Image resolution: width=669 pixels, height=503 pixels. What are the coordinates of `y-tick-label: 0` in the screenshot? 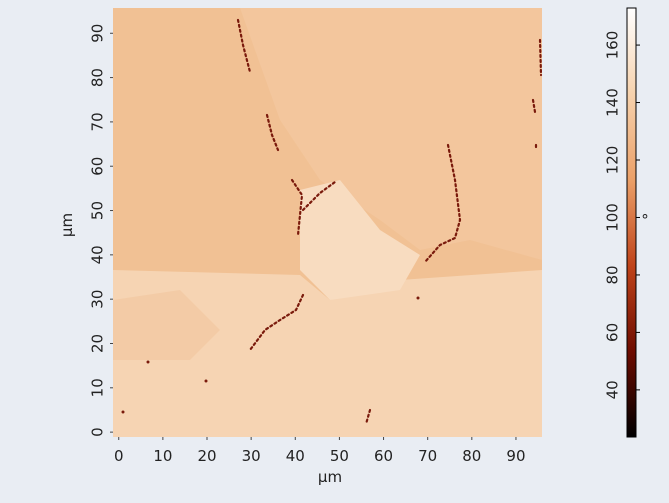 It's located at (98, 432).